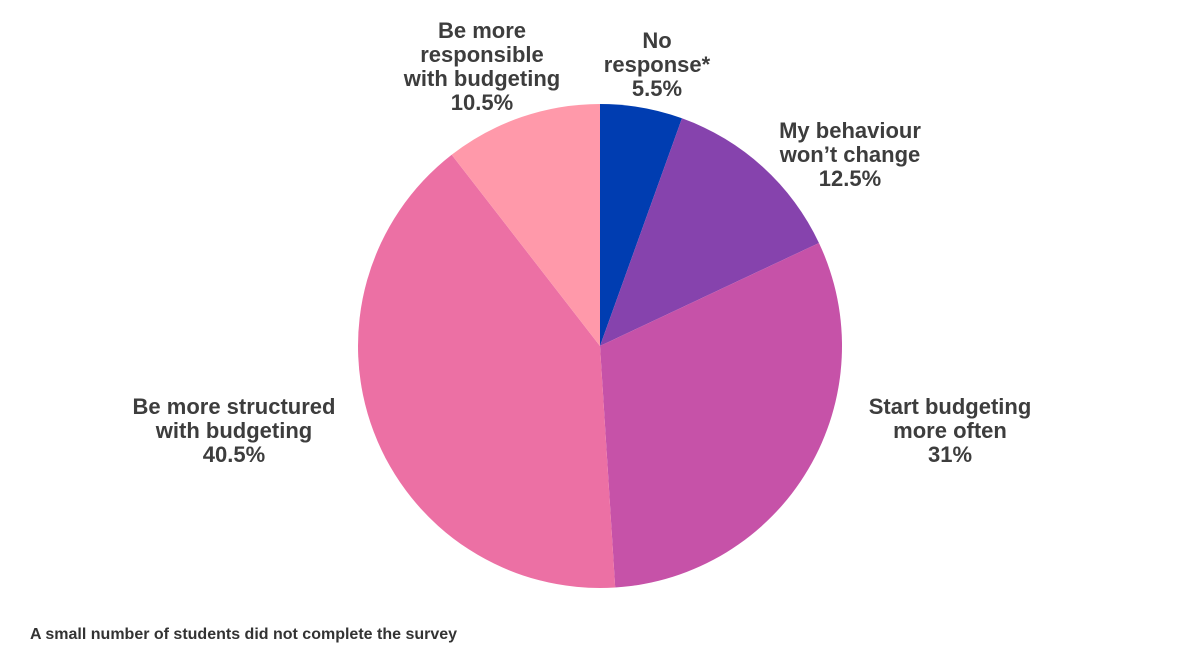 This screenshot has height=667, width=1200. I want to click on slice-value-label: 12.5%, so click(850, 178).